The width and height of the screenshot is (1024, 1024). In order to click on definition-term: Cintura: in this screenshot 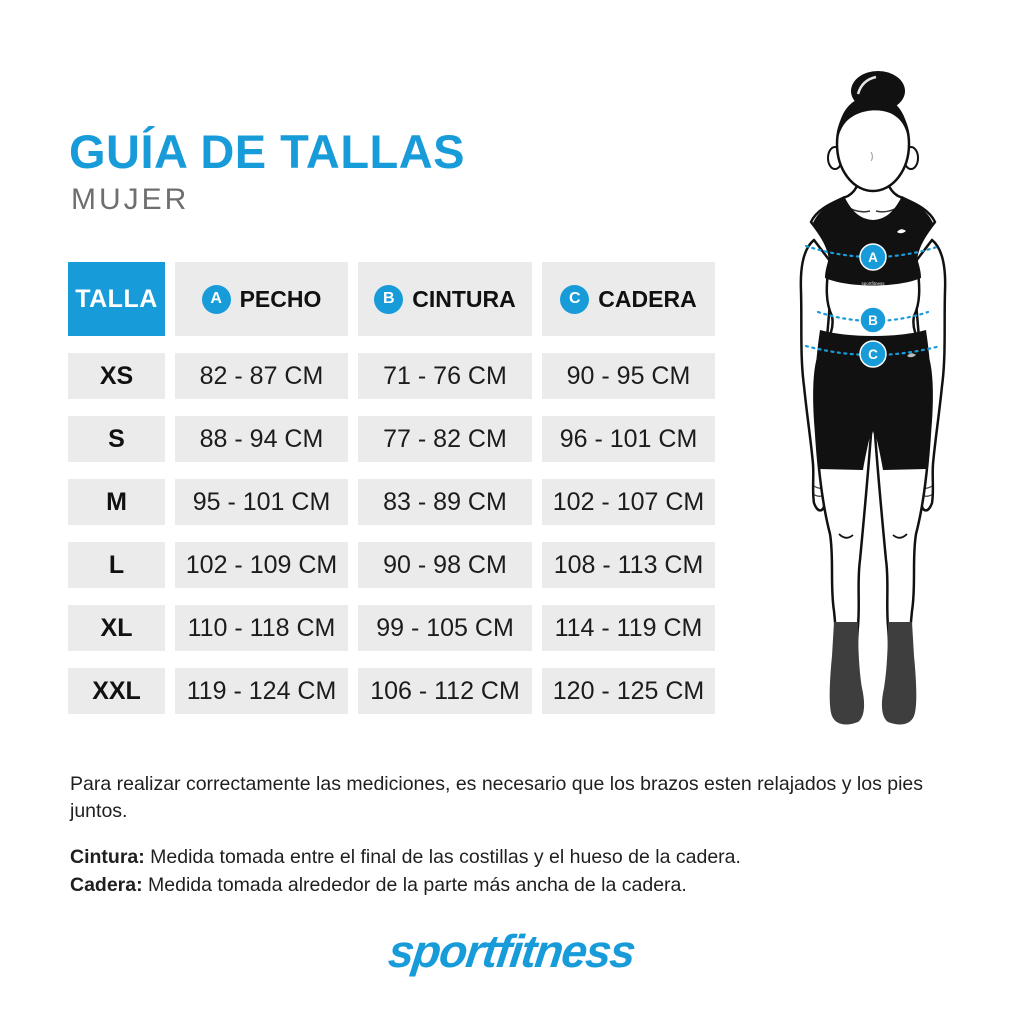, I will do `click(107, 857)`.